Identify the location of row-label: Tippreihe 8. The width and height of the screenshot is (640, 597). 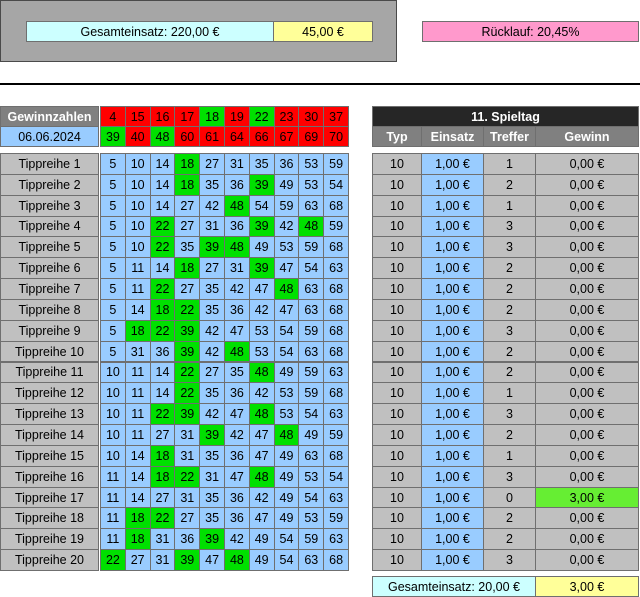
(49, 309).